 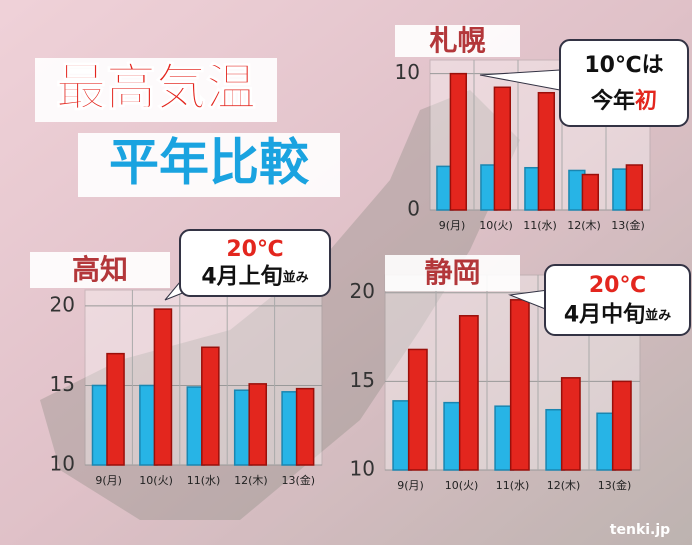 What do you see at coordinates (241, 277) in the screenshot?
I see `callout-text: 4月上旬` at bounding box center [241, 277].